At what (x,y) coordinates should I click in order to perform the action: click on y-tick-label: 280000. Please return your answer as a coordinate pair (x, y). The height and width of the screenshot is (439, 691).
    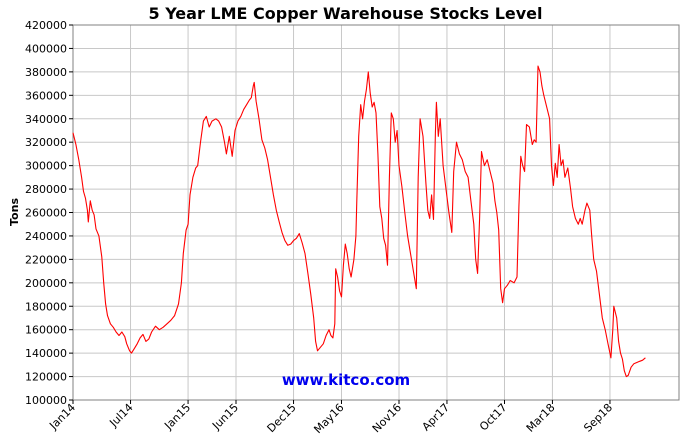
    Looking at the image, I should click on (46, 189).